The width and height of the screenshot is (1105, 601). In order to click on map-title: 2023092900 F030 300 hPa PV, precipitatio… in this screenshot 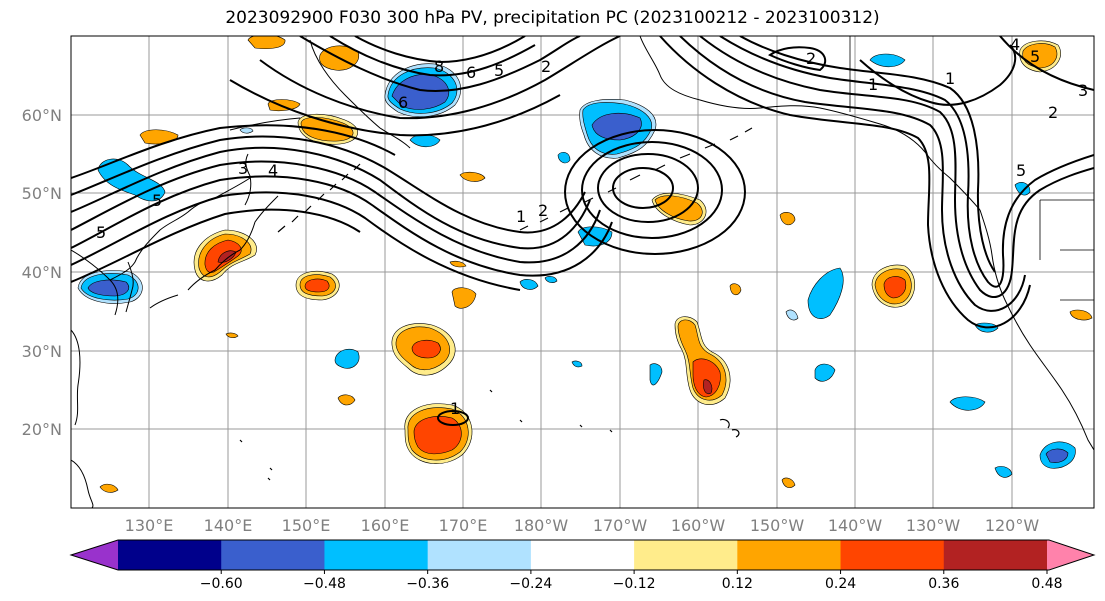, I will do `click(552, 18)`.